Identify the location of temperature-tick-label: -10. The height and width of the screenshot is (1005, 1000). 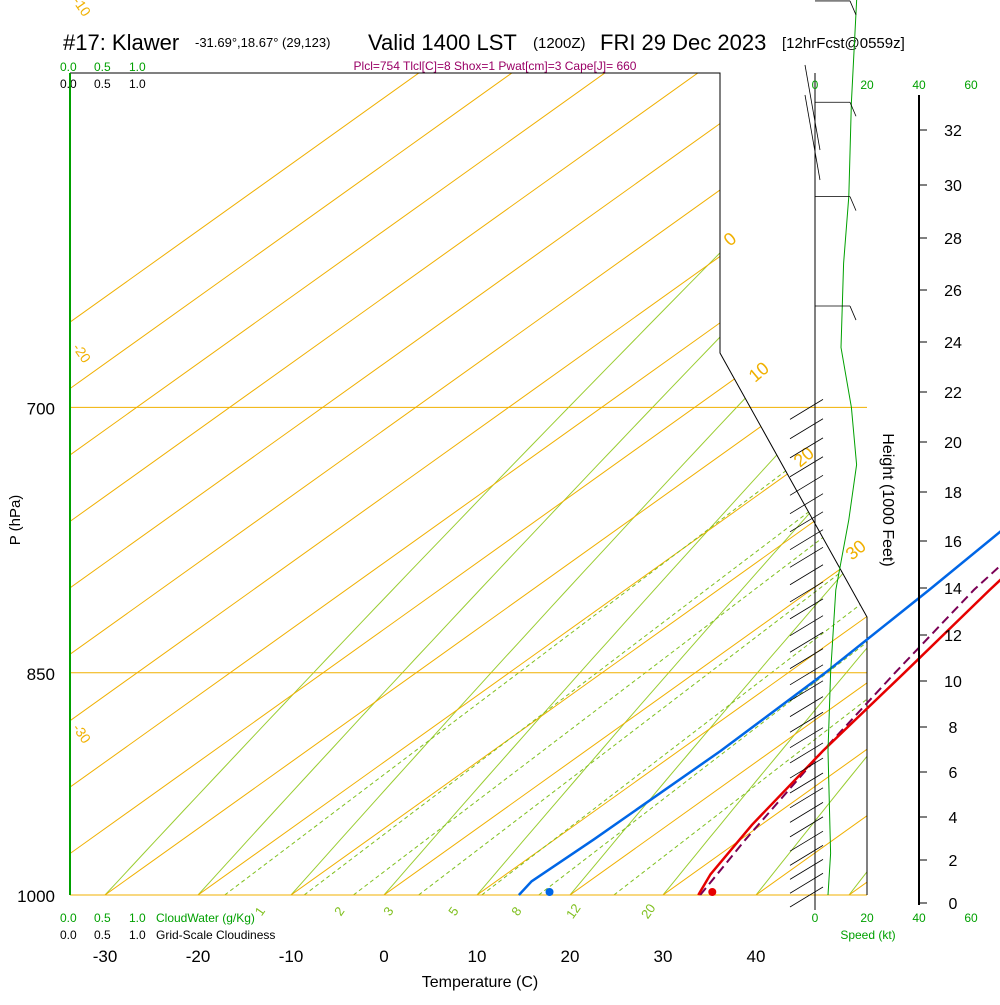
(291, 956).